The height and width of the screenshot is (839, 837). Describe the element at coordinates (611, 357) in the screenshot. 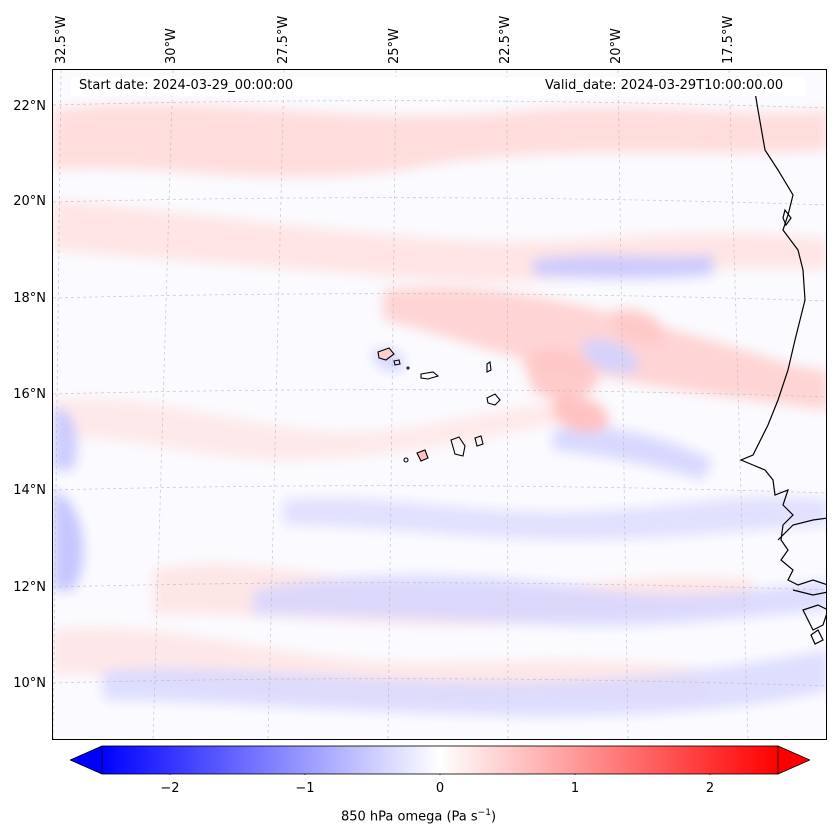

I see `negative-cell` at that location.